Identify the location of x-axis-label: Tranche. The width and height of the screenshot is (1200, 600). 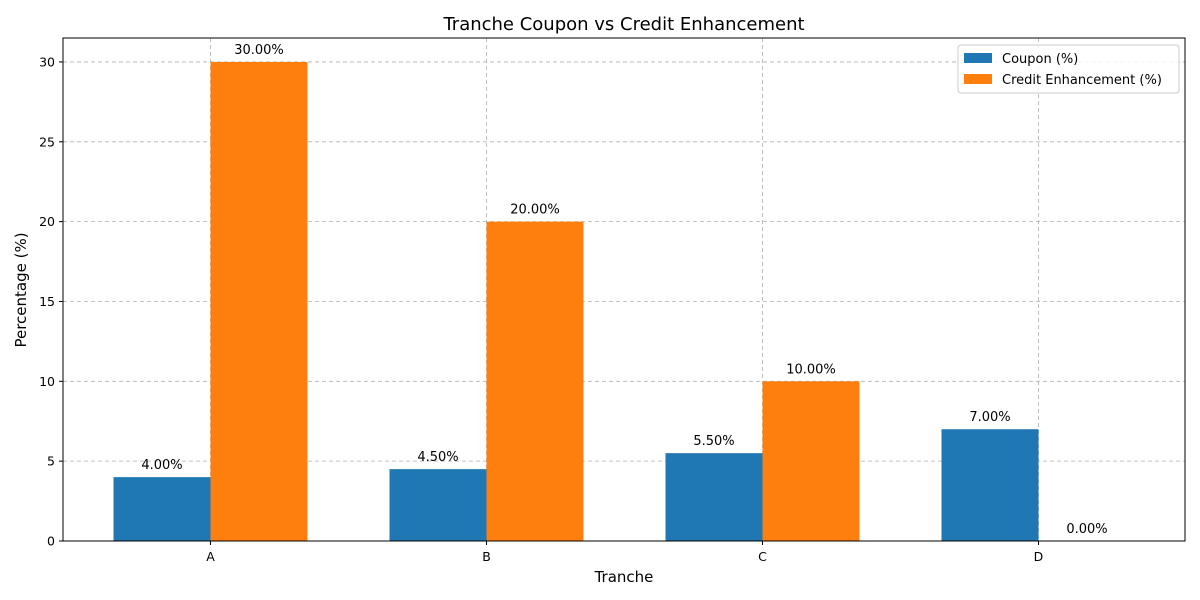
(624, 577).